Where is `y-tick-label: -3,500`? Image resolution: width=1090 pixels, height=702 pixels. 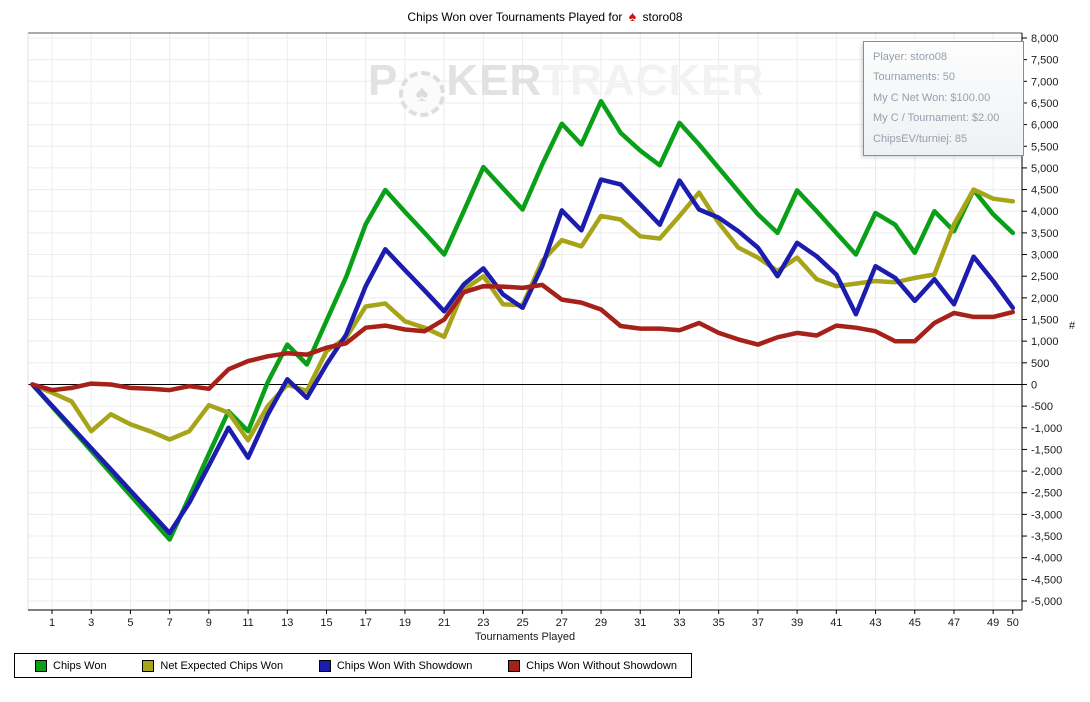 y-tick-label: -3,500 is located at coordinates (1046, 537).